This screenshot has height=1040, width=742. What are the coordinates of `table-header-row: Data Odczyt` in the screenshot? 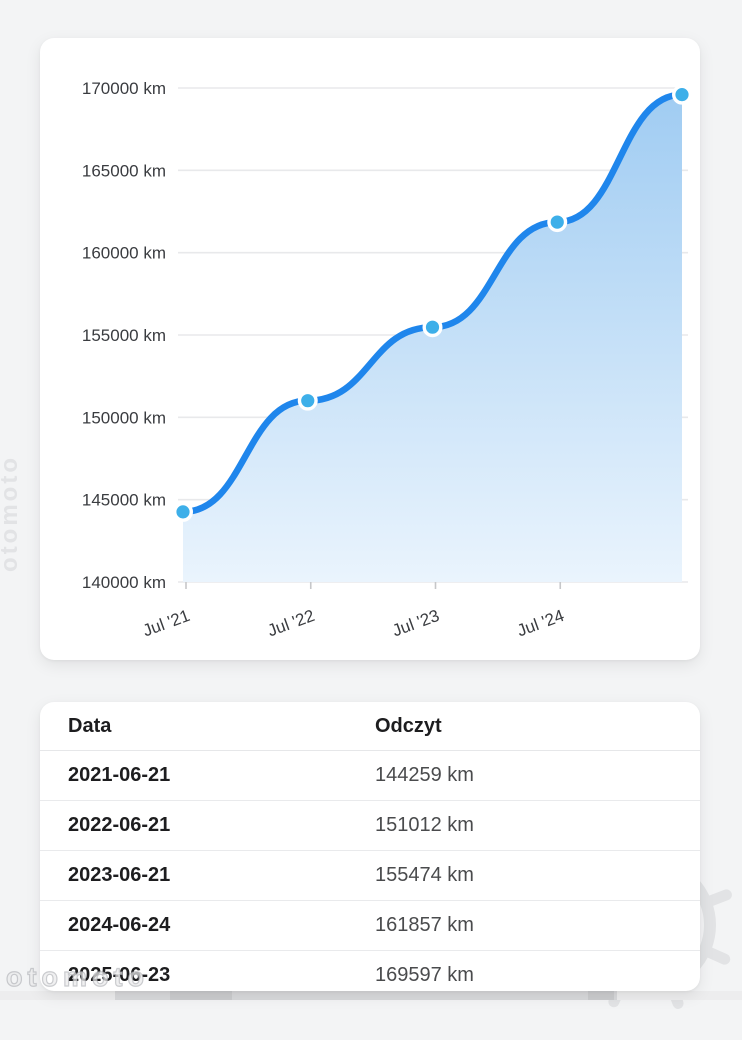 It's located at (370, 726).